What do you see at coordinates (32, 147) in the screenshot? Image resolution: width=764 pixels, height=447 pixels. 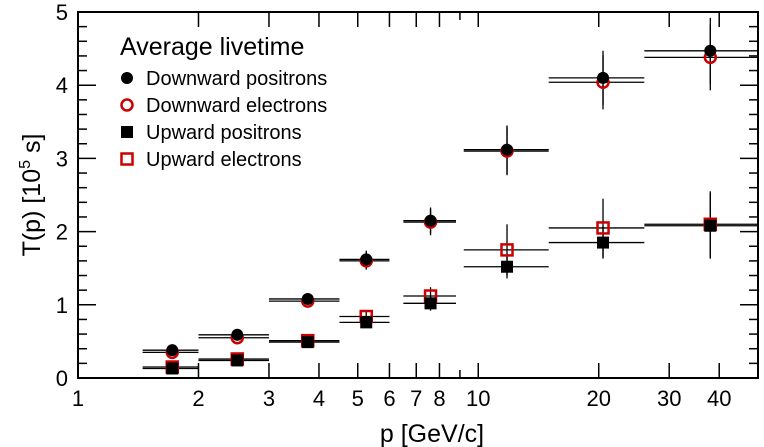 I see `y-axis-label-unit: s]` at bounding box center [32, 147].